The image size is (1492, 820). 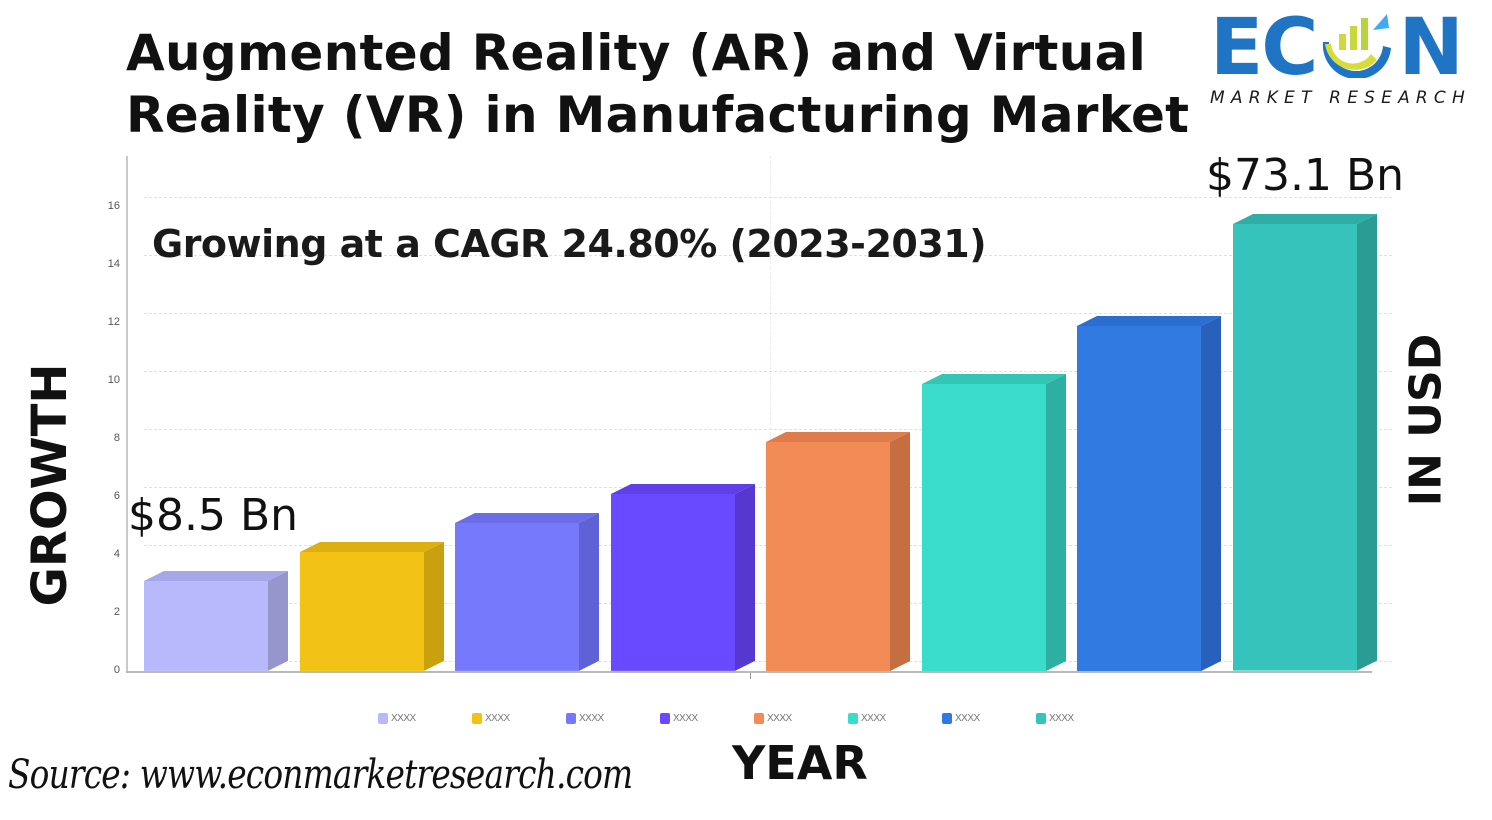 What do you see at coordinates (116, 612) in the screenshot?
I see `y-tick-label: 2` at bounding box center [116, 612].